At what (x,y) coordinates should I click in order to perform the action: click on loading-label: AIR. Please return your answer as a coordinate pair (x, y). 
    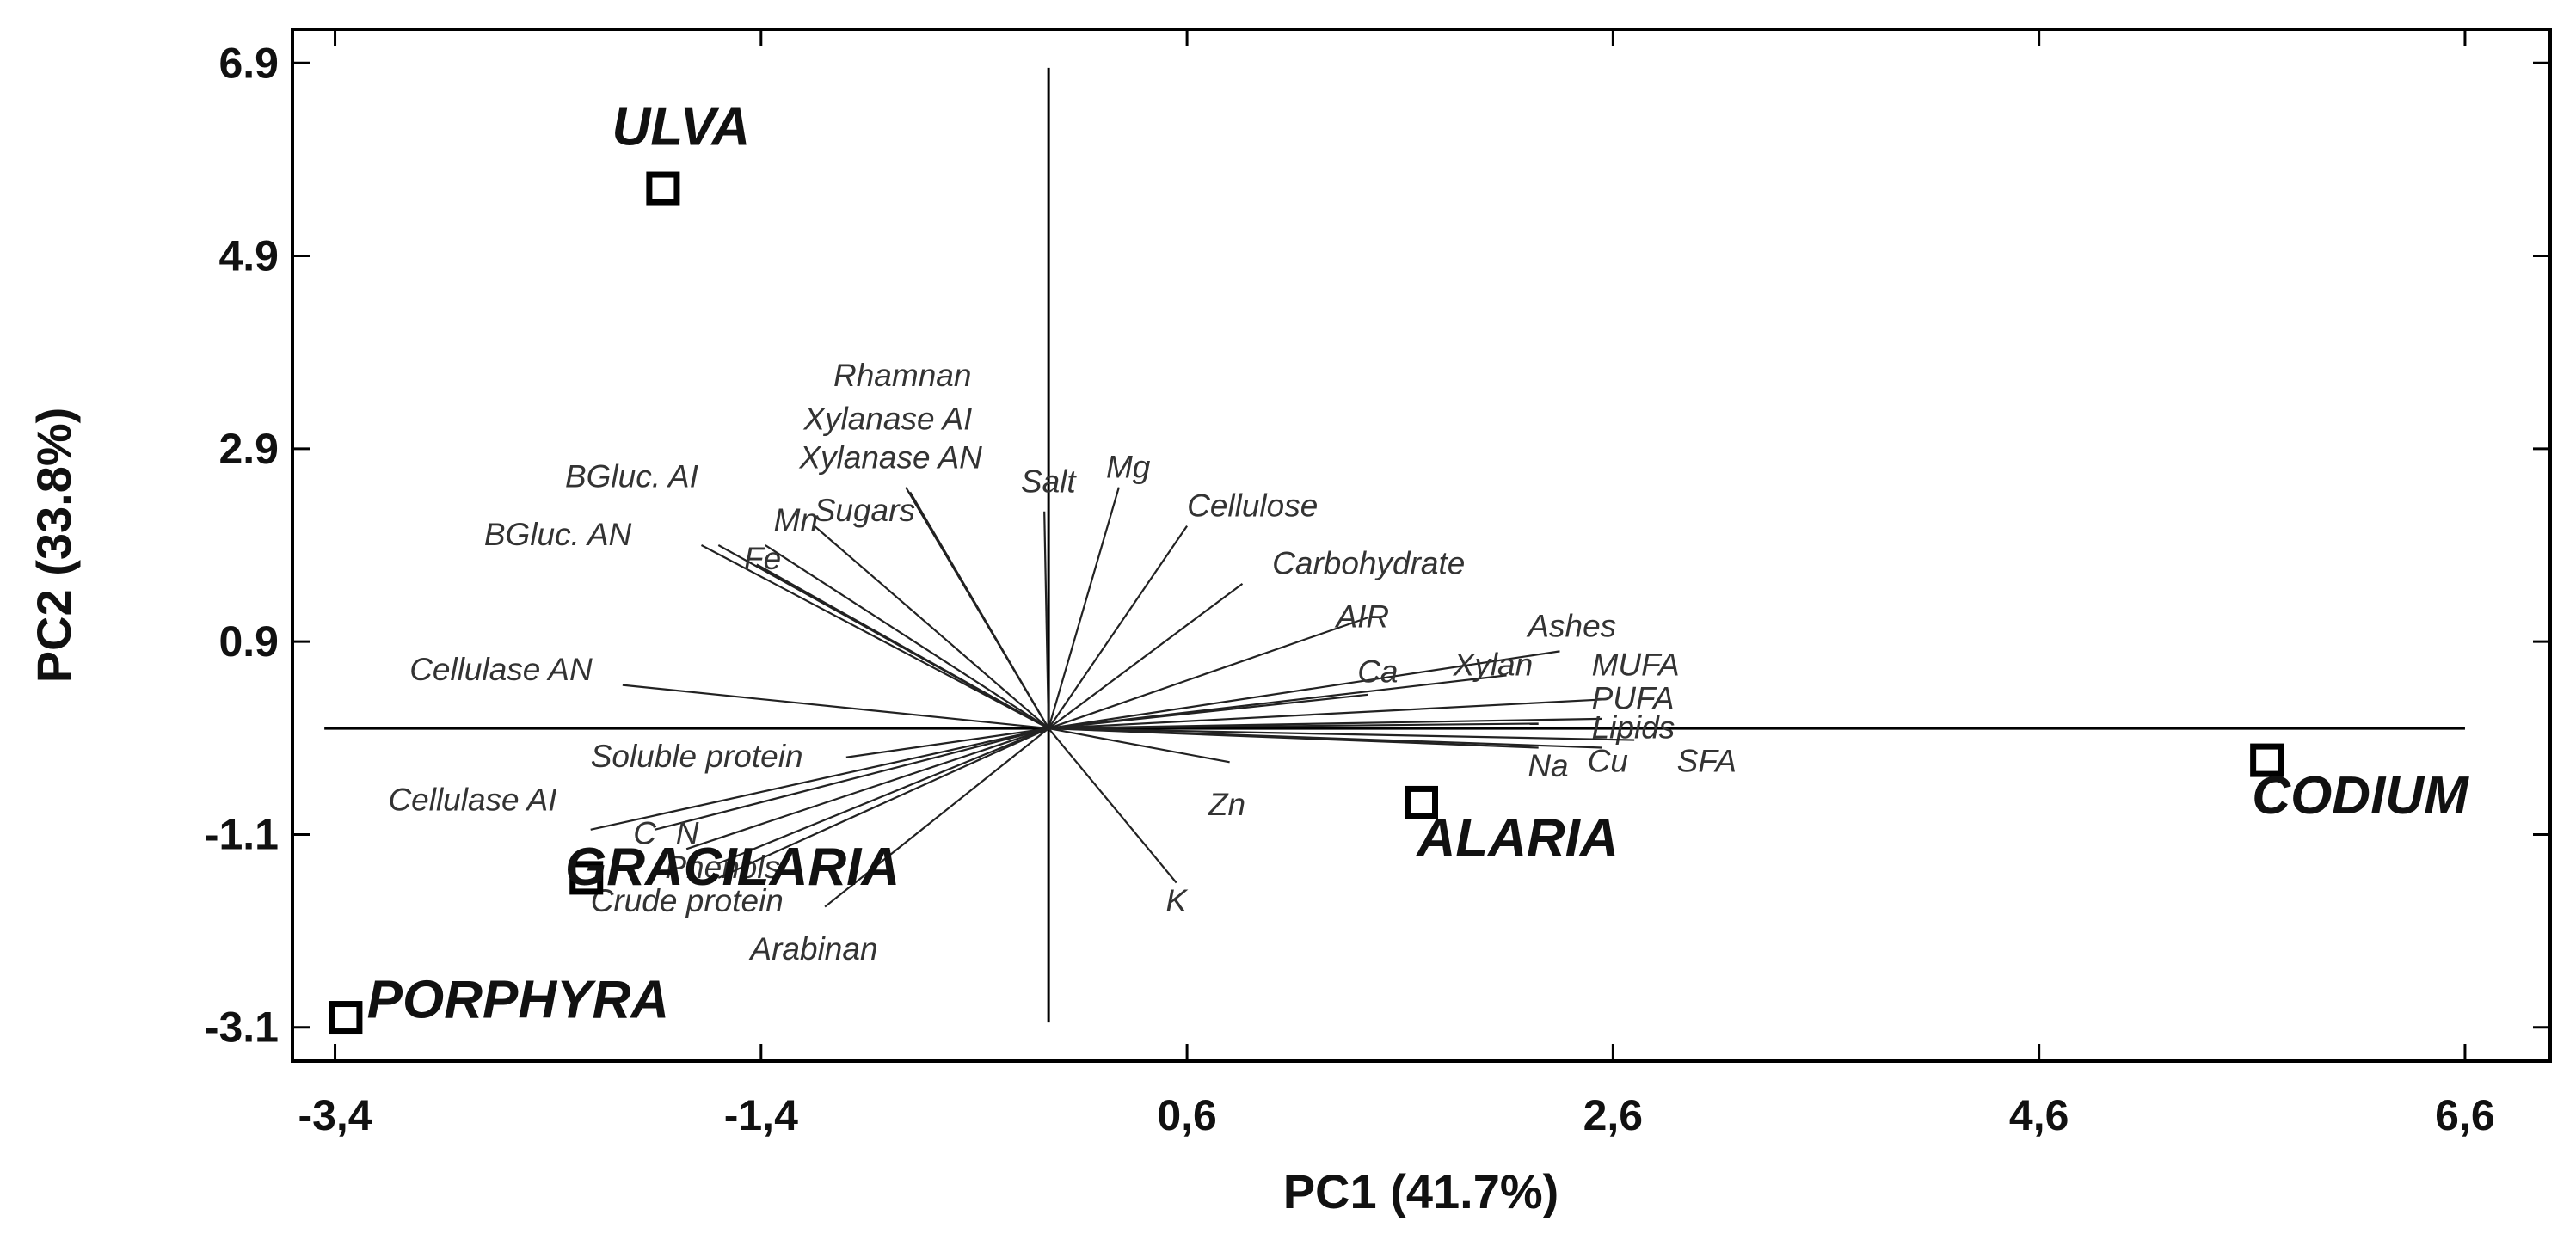
    Looking at the image, I should click on (1361, 616).